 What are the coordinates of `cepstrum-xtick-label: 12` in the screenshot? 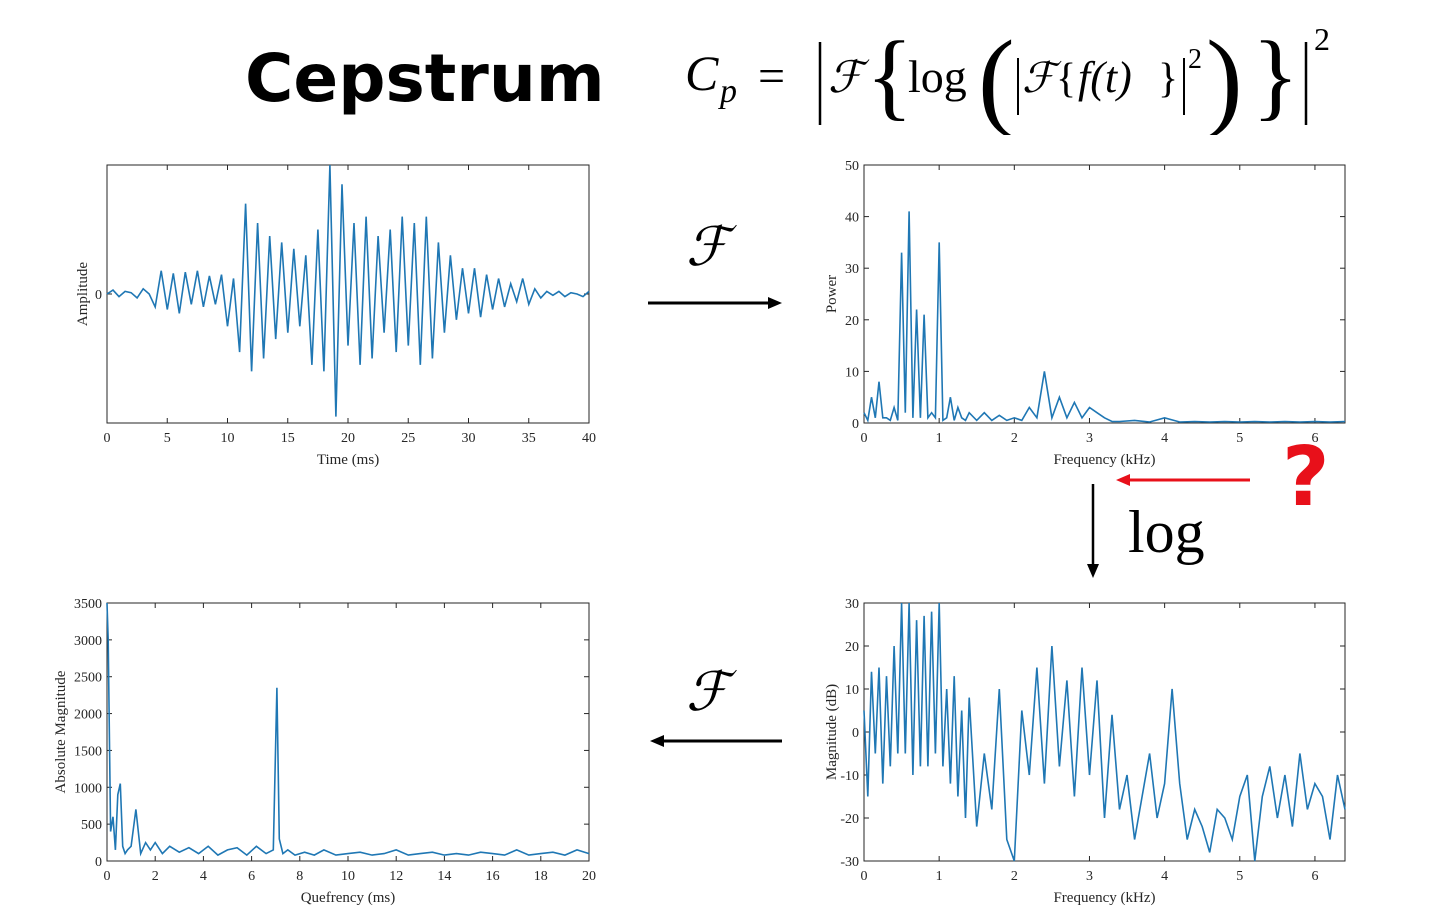 It's located at (396, 876).